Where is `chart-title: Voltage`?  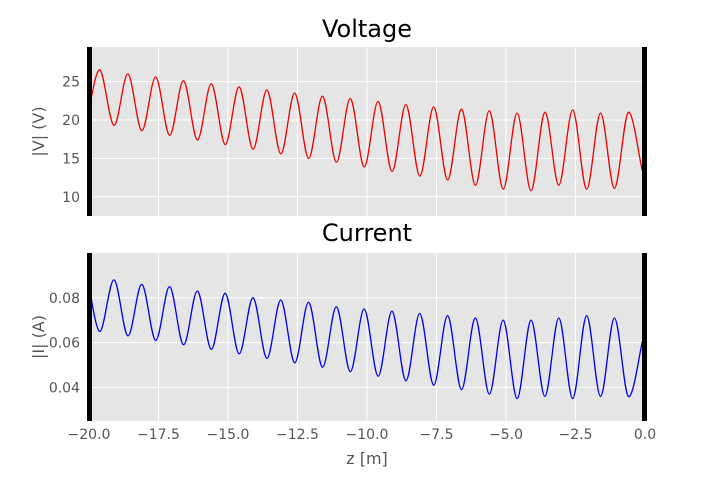
chart-title: Voltage is located at coordinates (367, 29).